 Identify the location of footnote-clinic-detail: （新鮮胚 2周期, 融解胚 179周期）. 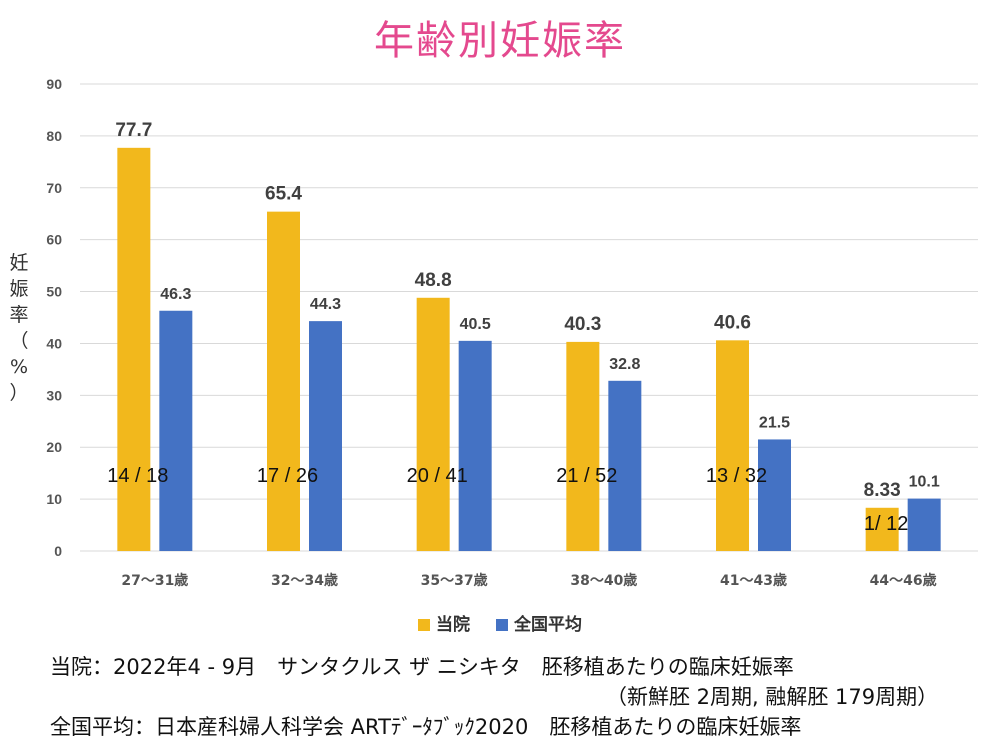
(772, 697).